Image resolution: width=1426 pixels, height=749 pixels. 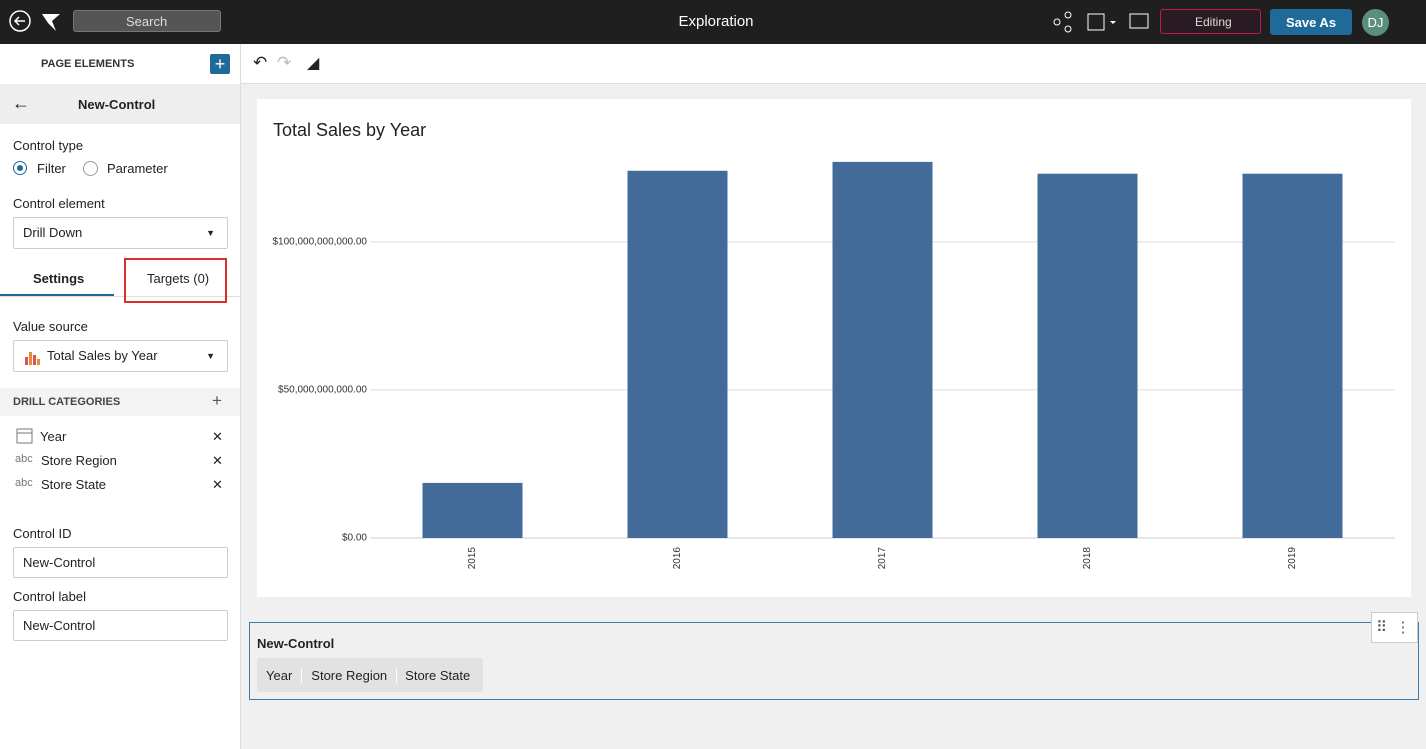 What do you see at coordinates (313, 63) in the screenshot?
I see `format: ◢` at bounding box center [313, 63].